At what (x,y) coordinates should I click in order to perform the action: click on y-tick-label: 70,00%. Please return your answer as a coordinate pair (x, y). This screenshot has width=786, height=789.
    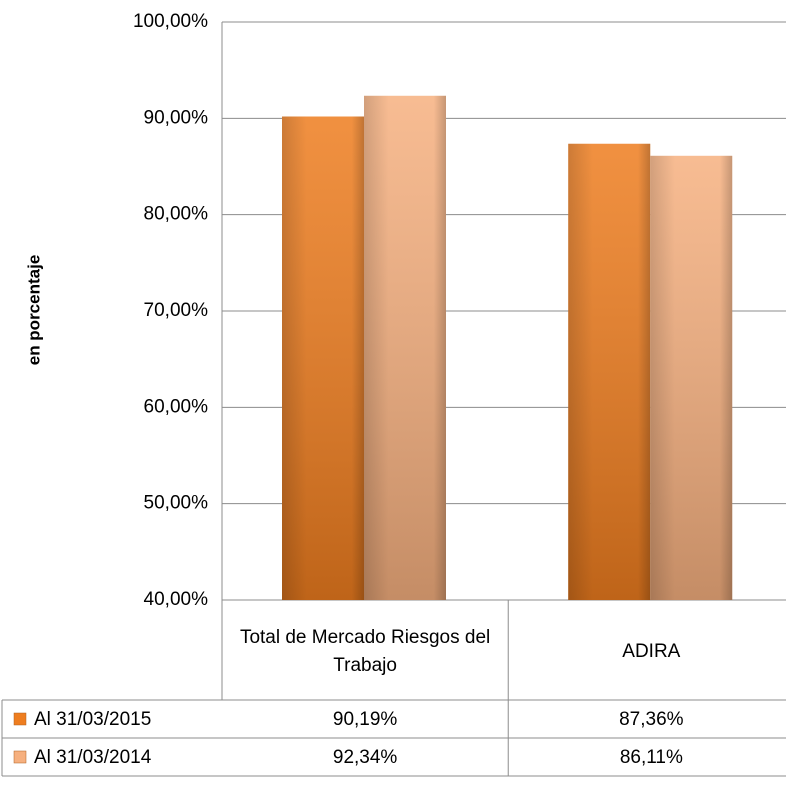
    Looking at the image, I should click on (176, 310).